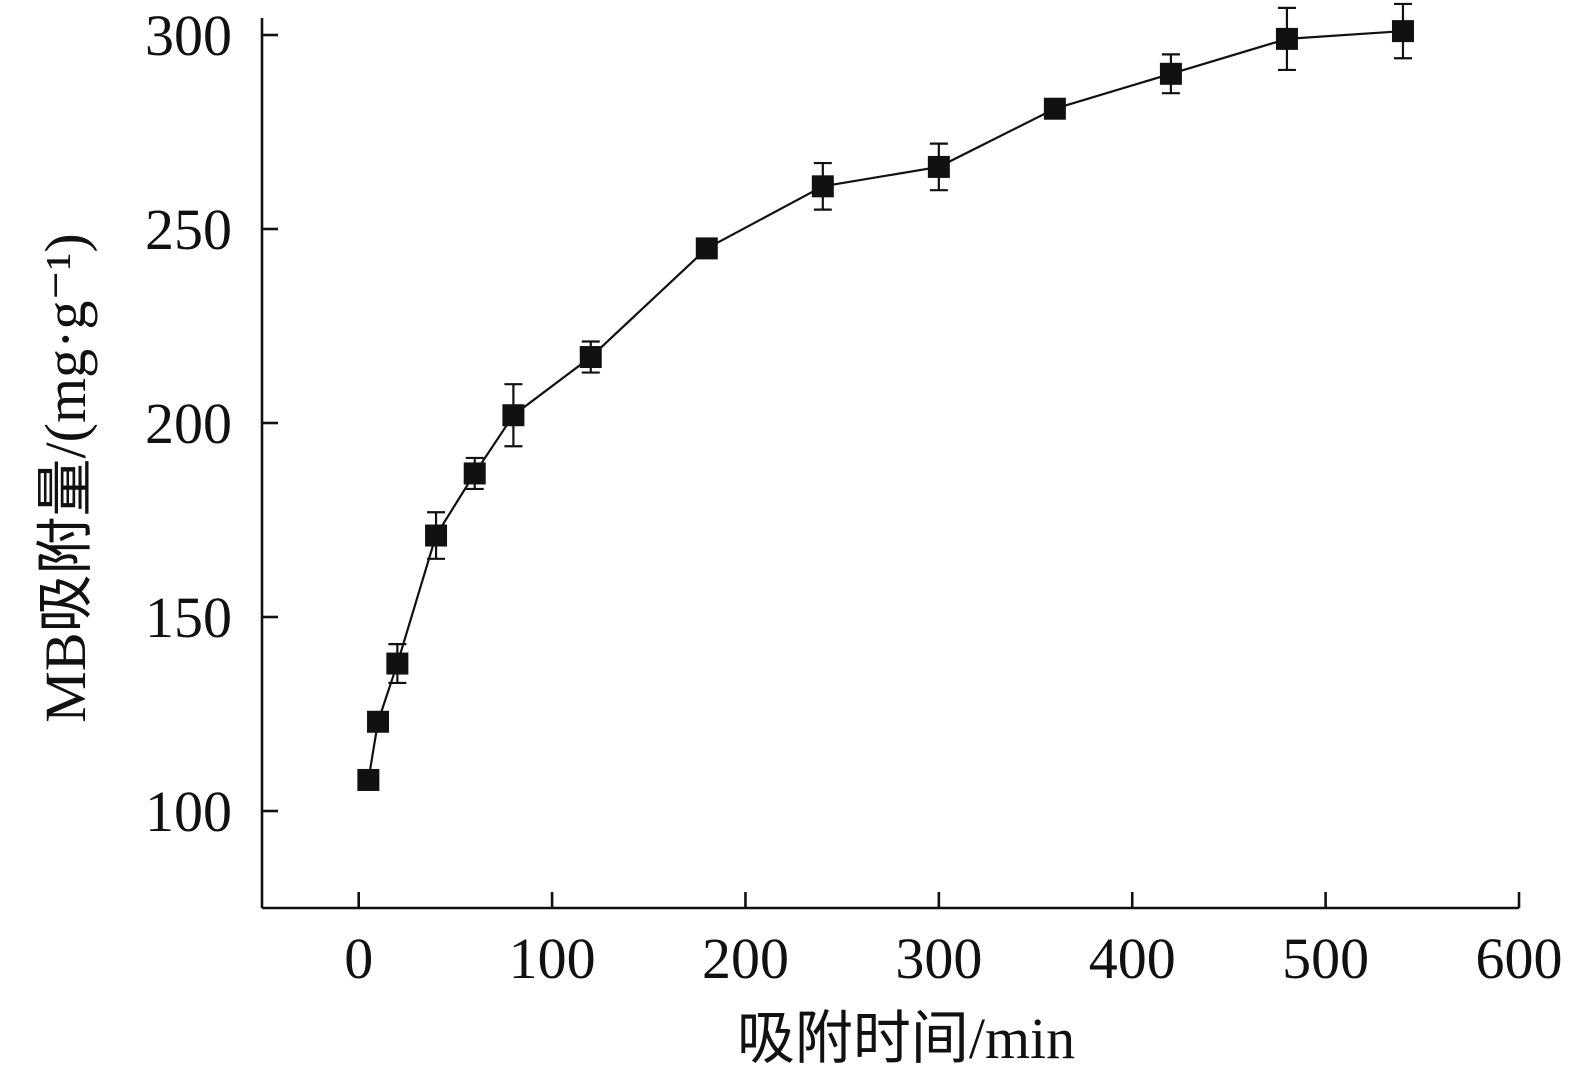 The image size is (1589, 1092). I want to click on x-tick-label: 200, so click(745, 958).